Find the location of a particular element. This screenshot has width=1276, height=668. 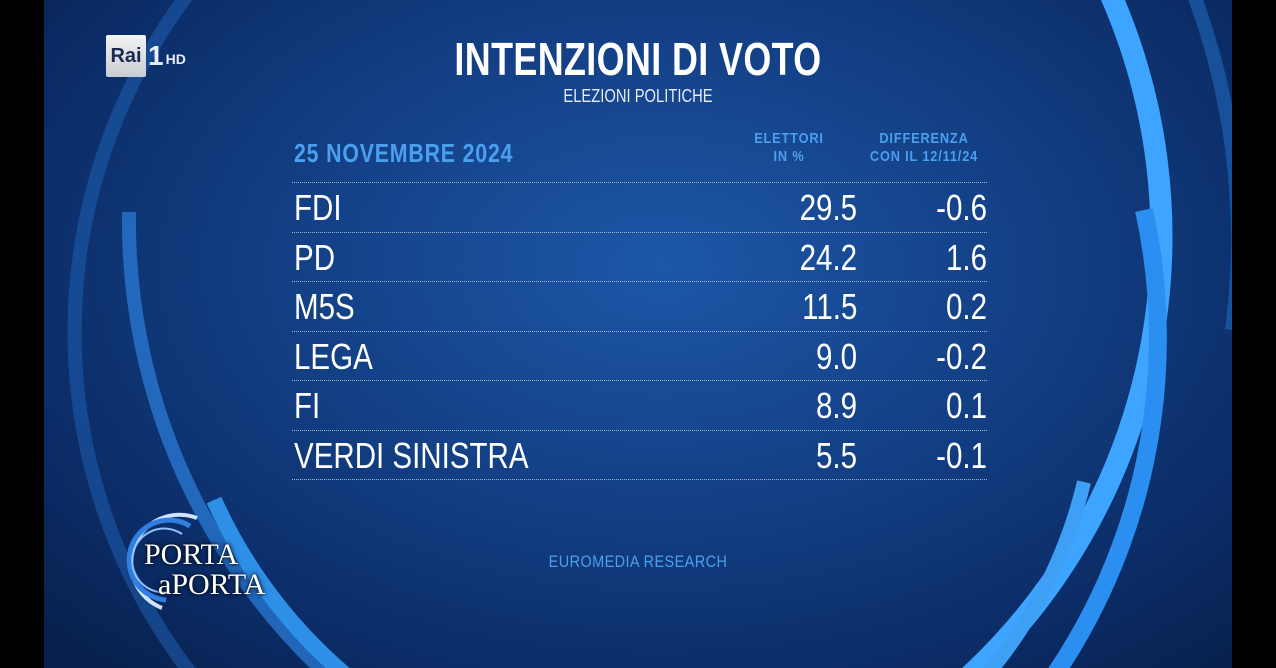

table-row: LEGA 9.0 -0.2 is located at coordinates (639, 355).